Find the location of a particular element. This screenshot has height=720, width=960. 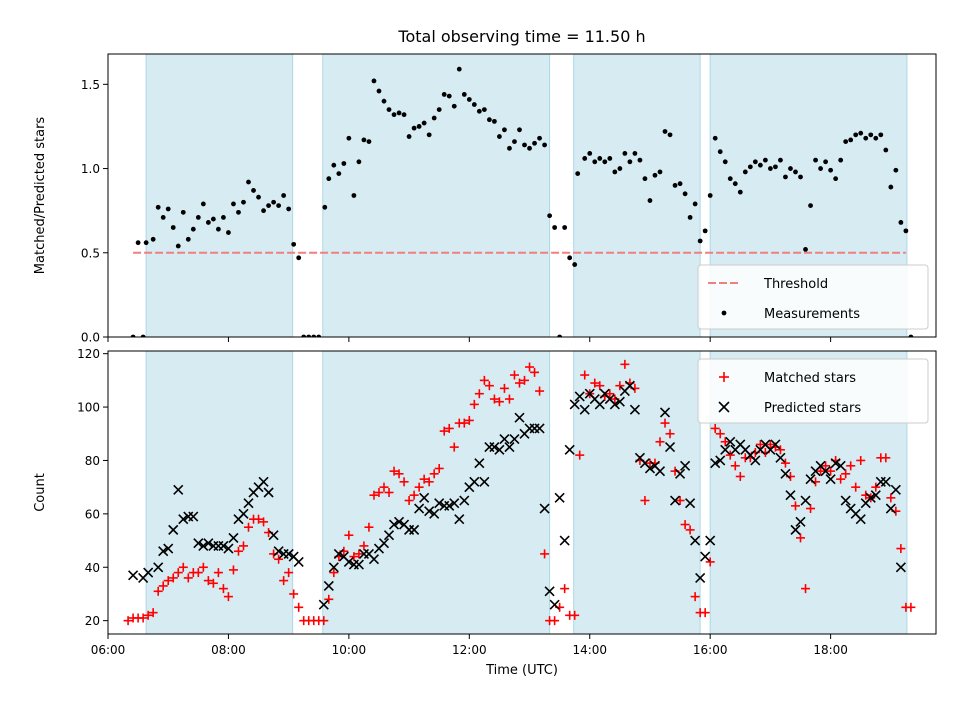

legend-box is located at coordinates (813, 391).